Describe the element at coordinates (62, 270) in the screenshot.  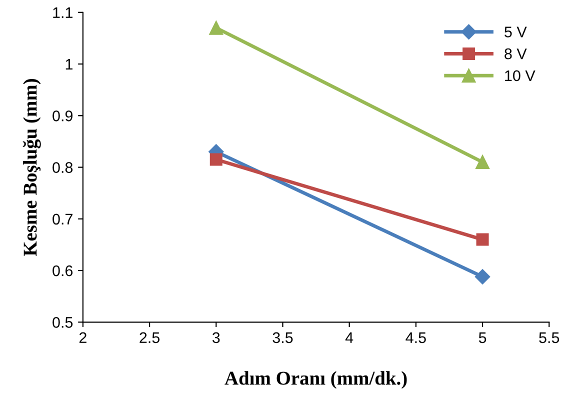
I see `y-tick-label: 0.6` at that location.